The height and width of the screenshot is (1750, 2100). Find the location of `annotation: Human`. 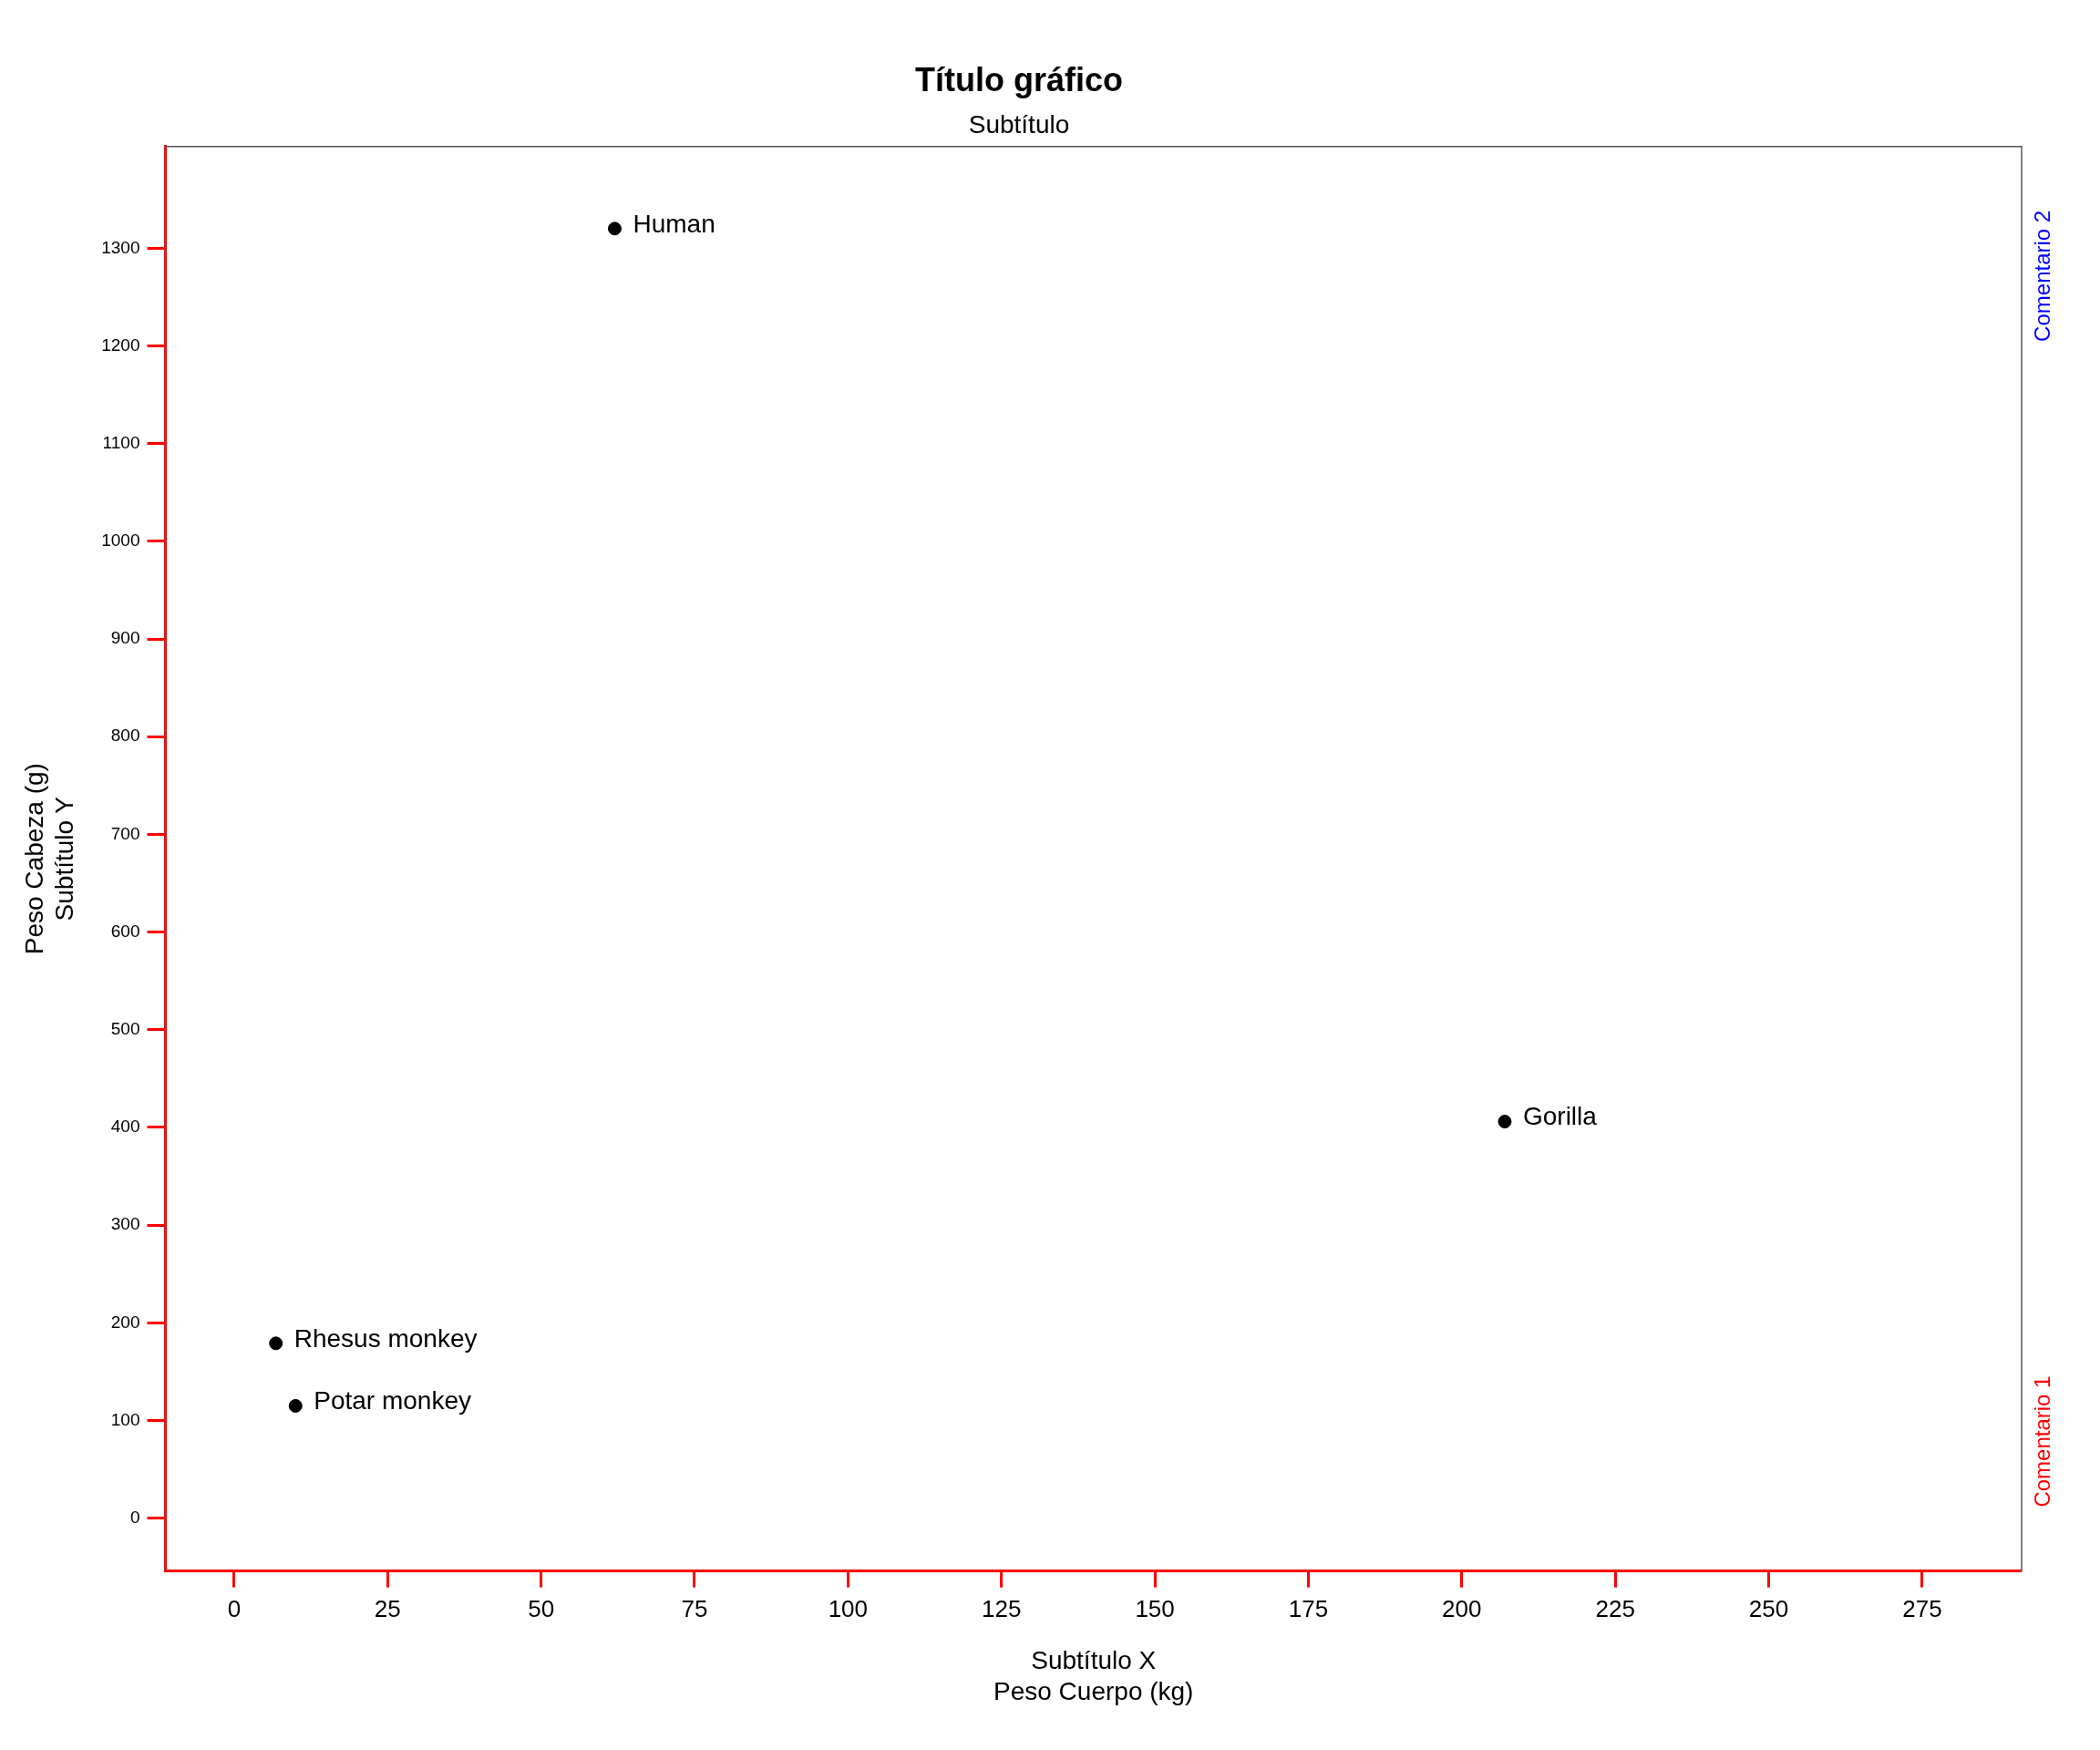

annotation: Human is located at coordinates (674, 223).